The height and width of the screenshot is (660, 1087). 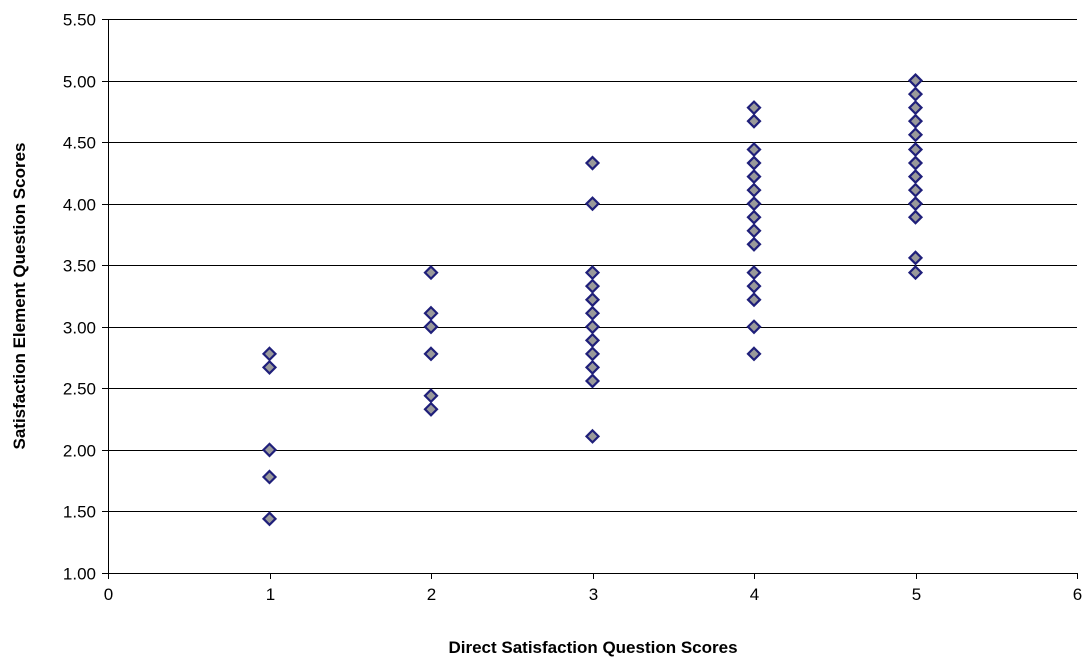 What do you see at coordinates (79, 205) in the screenshot?
I see `y-tick-label: 4.00` at bounding box center [79, 205].